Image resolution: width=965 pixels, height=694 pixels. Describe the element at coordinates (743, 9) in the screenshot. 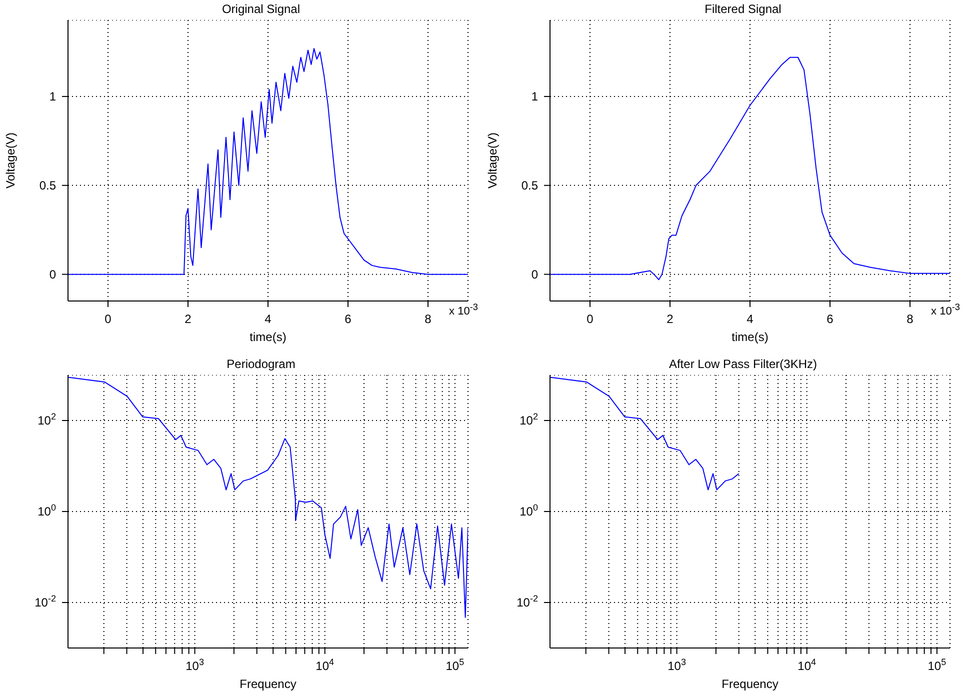

I see `chart-title: Filtered Signal` at that location.